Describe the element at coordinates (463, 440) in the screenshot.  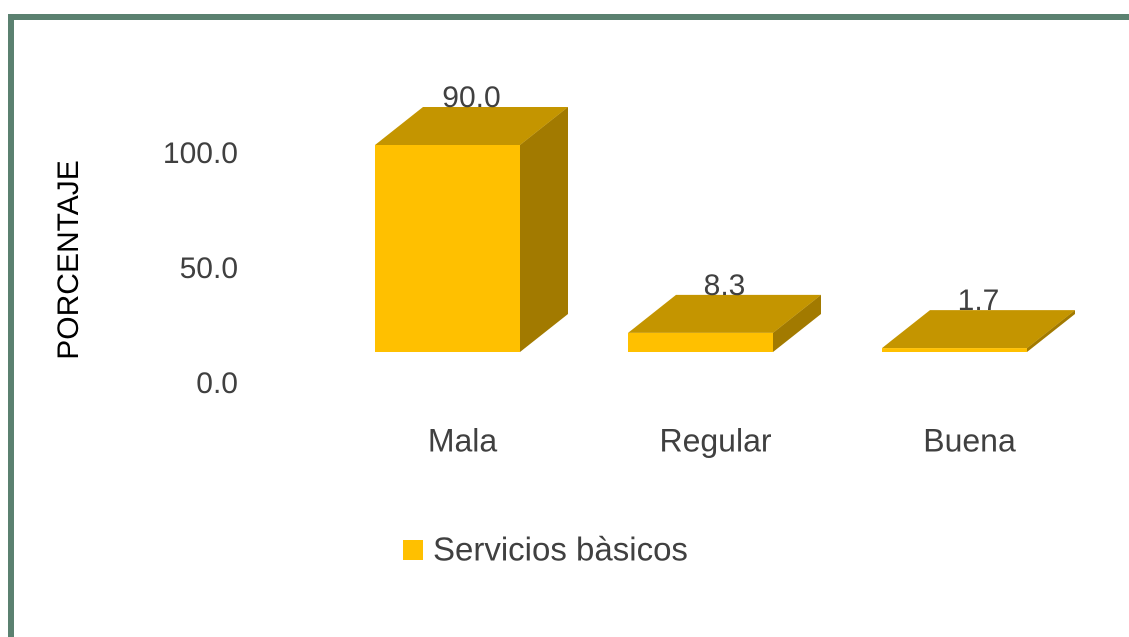
I see `x-tick-label: Mala` at that location.